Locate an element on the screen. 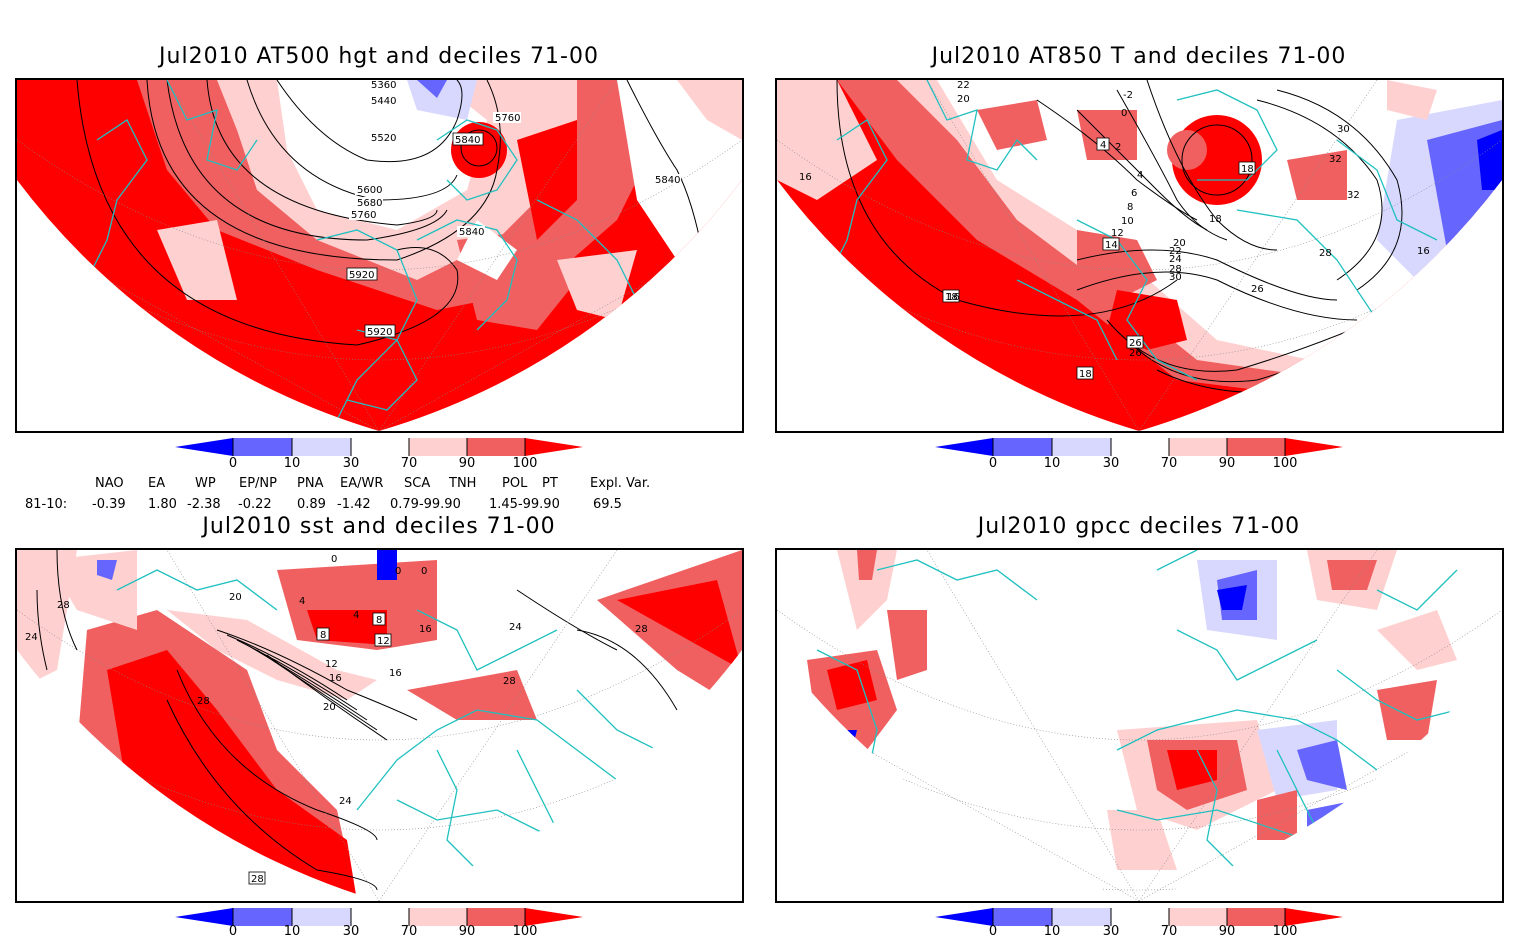 This screenshot has height=940, width=1520. index-header-tnh: TNH is located at coordinates (463, 483).